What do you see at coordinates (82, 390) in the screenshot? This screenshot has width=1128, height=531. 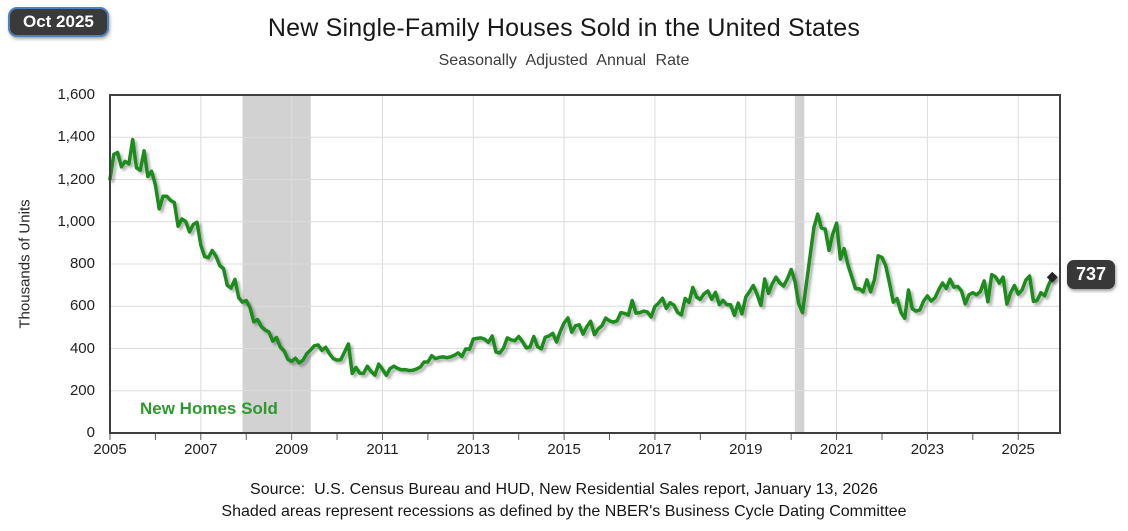 I see `y-tick-label: 200` at bounding box center [82, 390].